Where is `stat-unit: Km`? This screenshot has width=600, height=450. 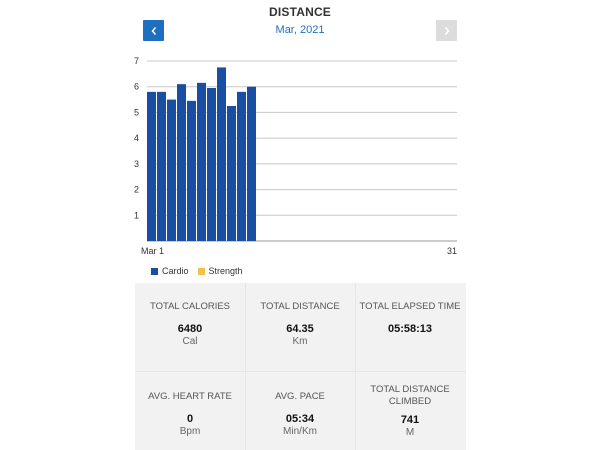 stat-unit: Km is located at coordinates (300, 341).